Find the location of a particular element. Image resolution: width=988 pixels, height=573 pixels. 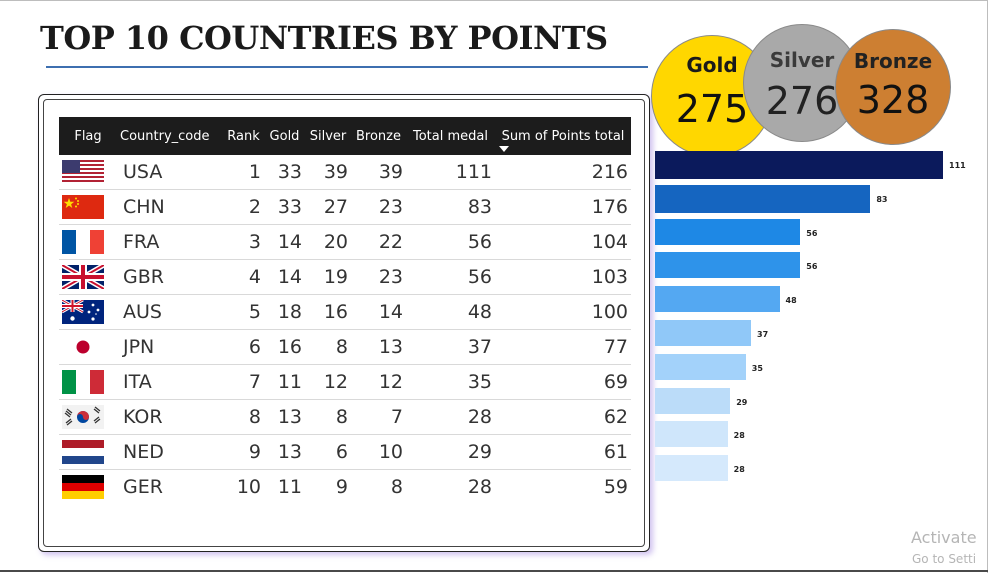

rank-cell: 8 is located at coordinates (243, 417).